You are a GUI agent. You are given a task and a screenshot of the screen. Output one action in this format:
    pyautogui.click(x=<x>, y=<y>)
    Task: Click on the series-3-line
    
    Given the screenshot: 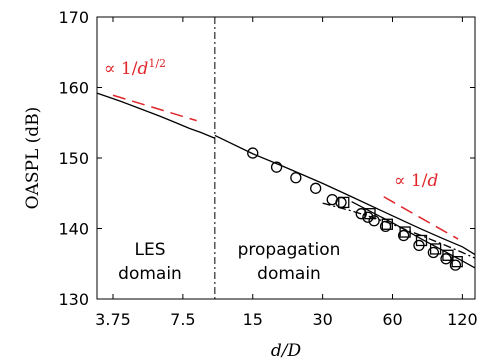 What is the action you would take?
    pyautogui.click(x=399, y=230)
    